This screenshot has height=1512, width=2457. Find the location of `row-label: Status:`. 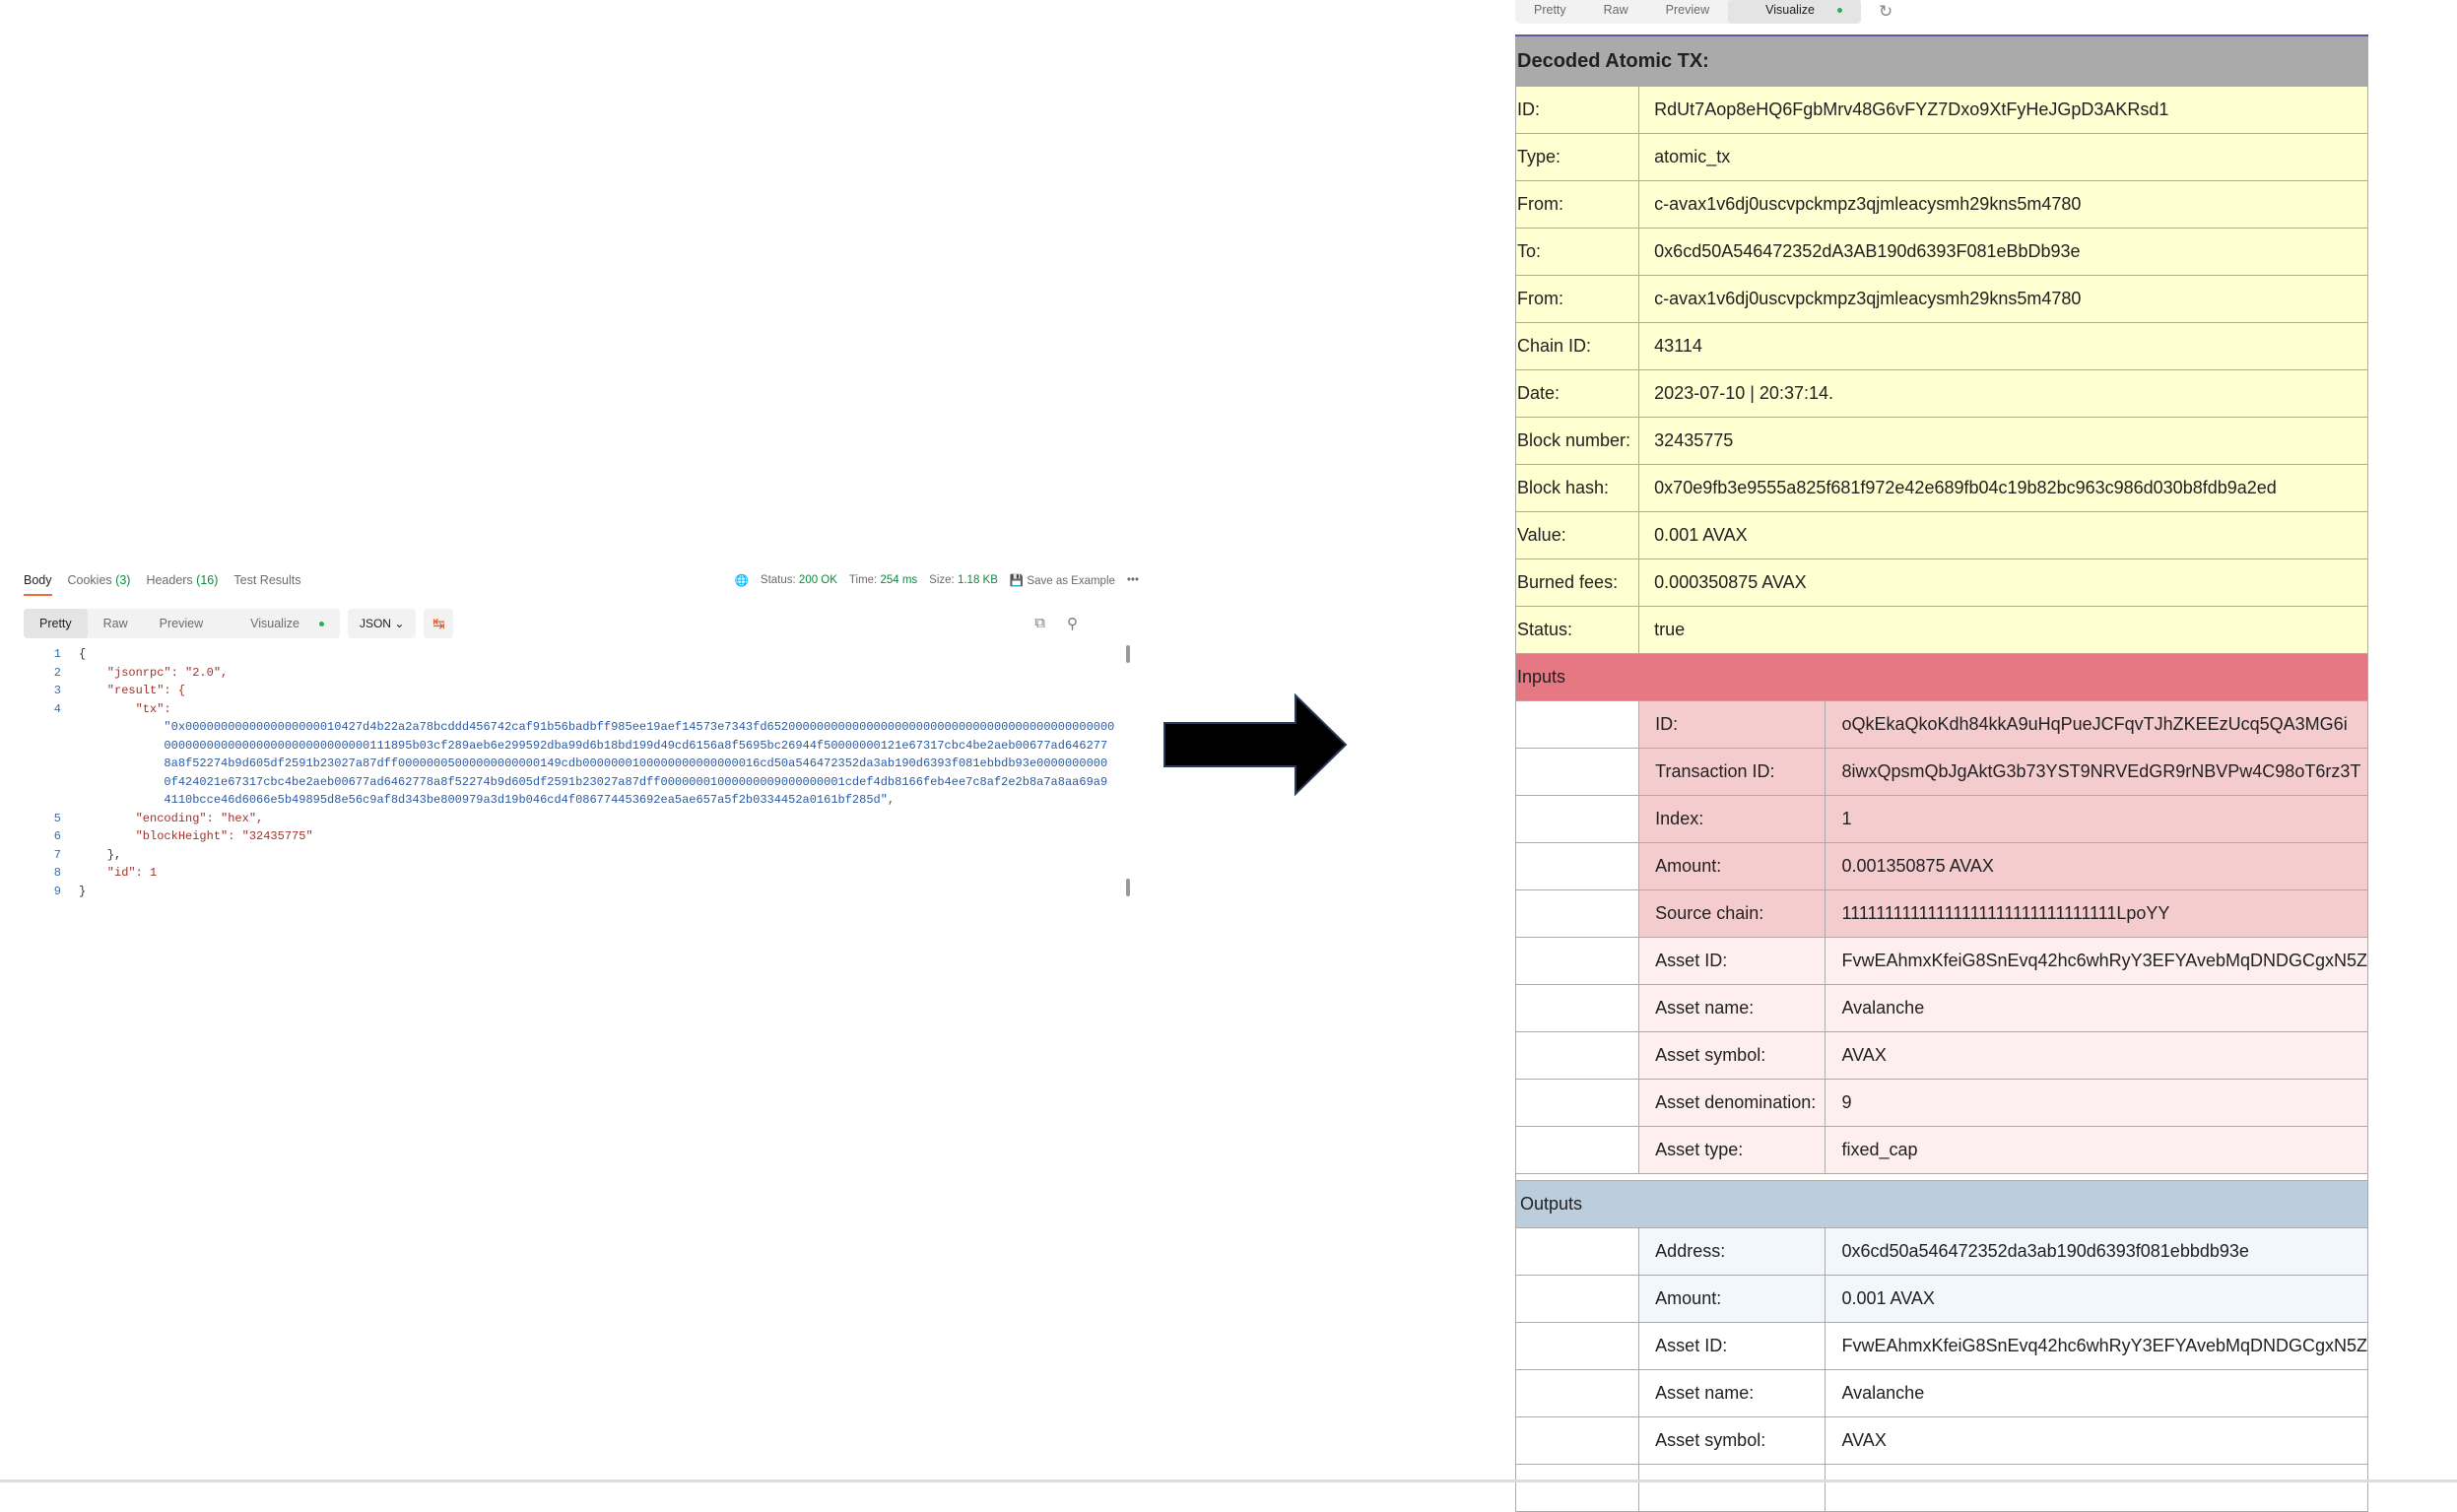

row-label: Status: is located at coordinates (1577, 630).